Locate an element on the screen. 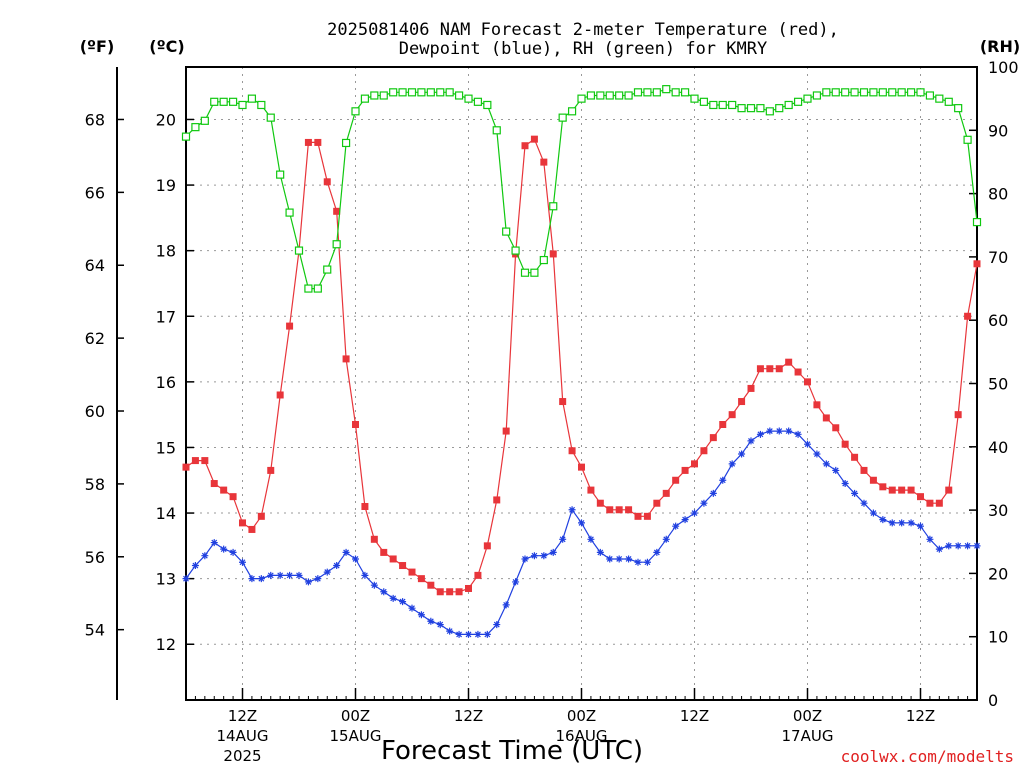  y-tick-label-c: 14 is located at coordinates (166, 513).